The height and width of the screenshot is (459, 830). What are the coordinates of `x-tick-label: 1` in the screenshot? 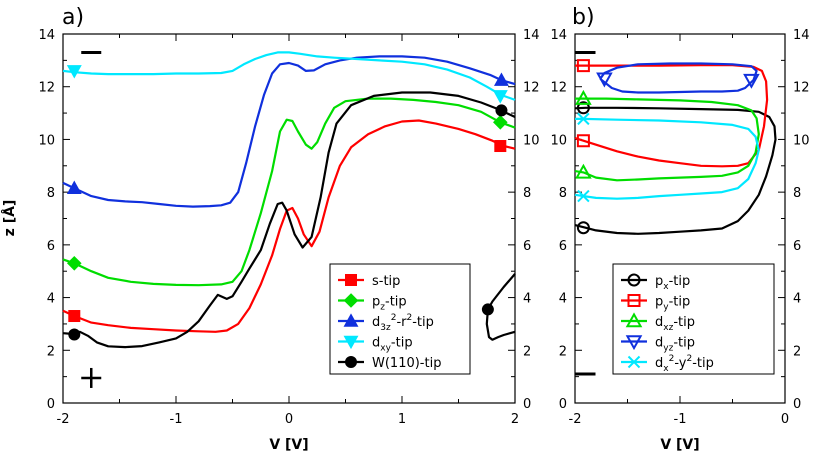 It's located at (402, 419).